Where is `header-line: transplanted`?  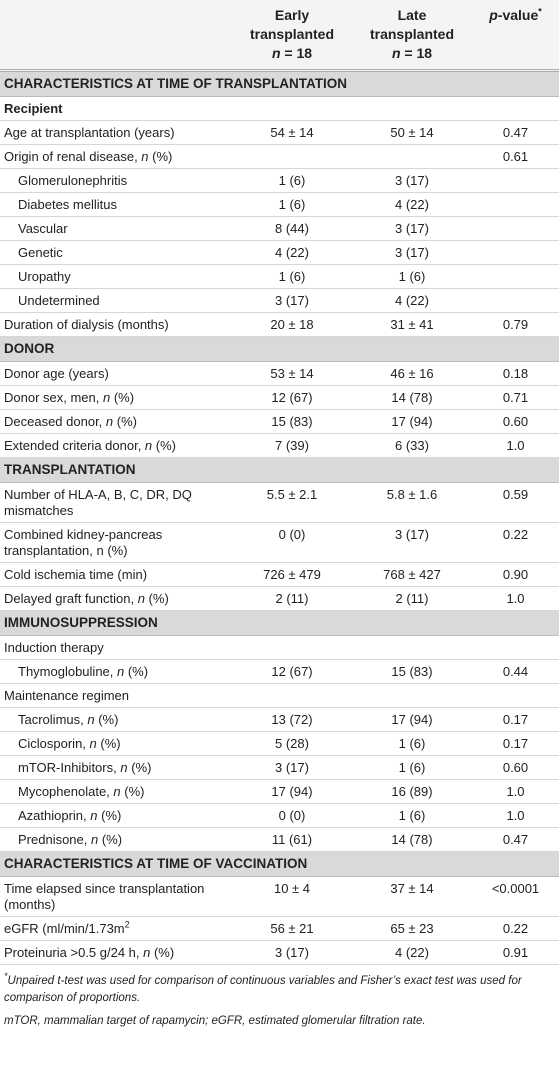
header-line: transplanted is located at coordinates (412, 34).